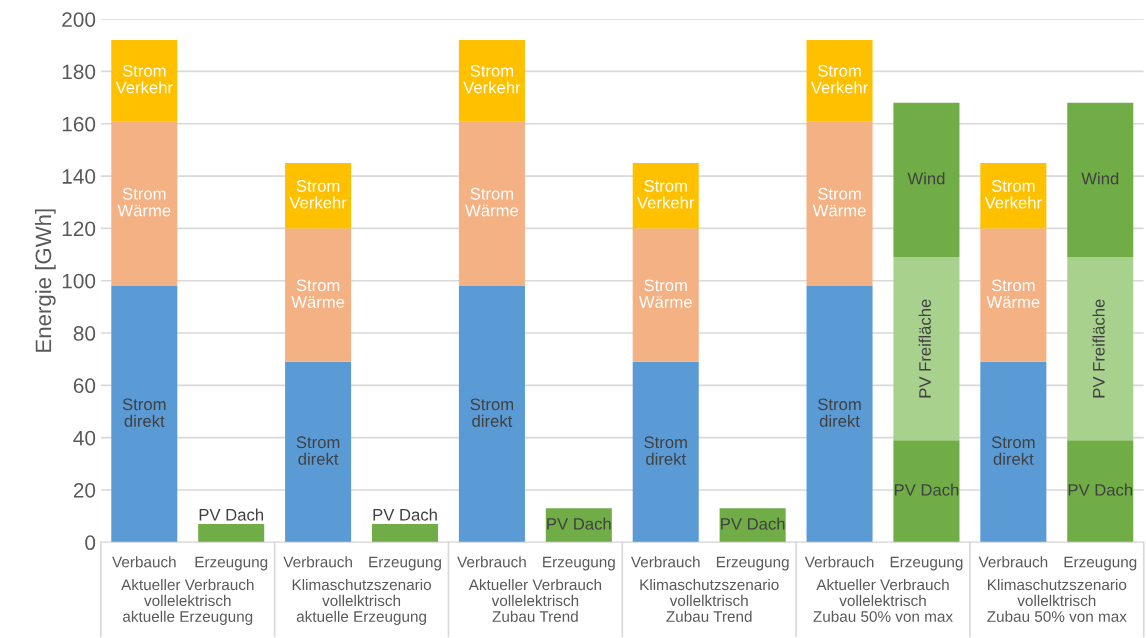  I want to click on y-tick-label: 200, so click(79, 19).